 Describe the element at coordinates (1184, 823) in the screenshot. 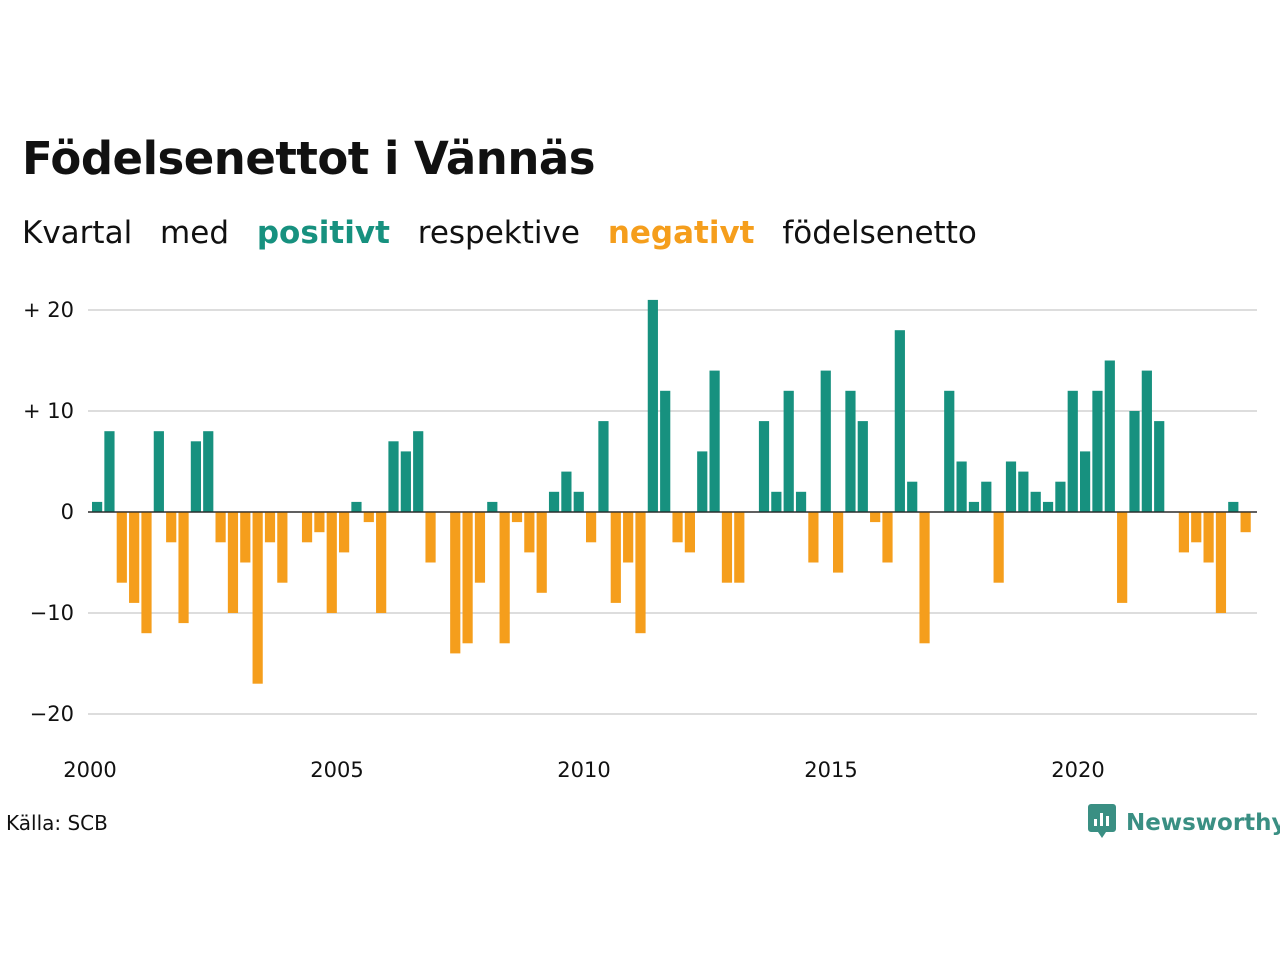

I see `brand-logo: Newsworthy` at that location.